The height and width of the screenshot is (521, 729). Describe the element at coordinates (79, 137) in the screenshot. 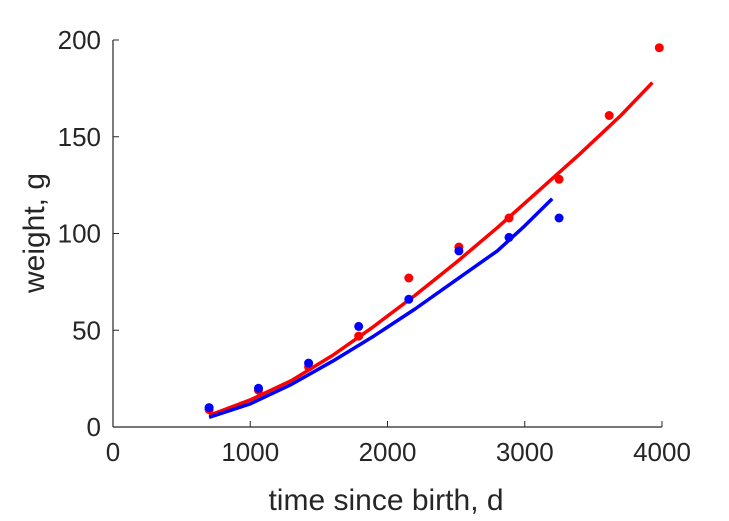

I see `y-tick-label: 150` at that location.